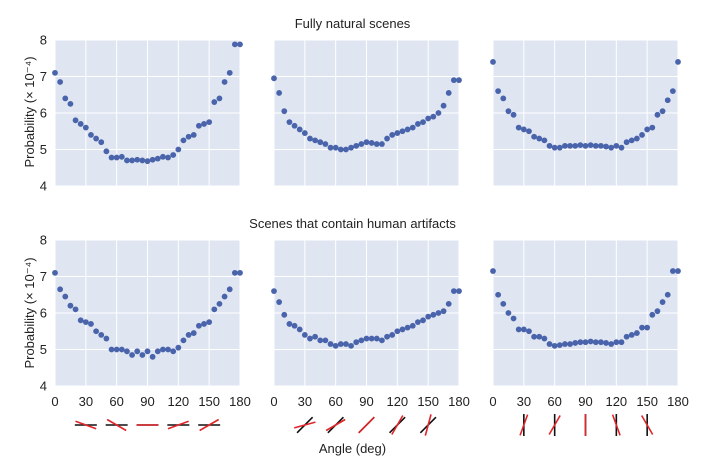 The height and width of the screenshot is (459, 705). What do you see at coordinates (240, 401) in the screenshot?
I see `x-tick-label: 180` at bounding box center [240, 401].